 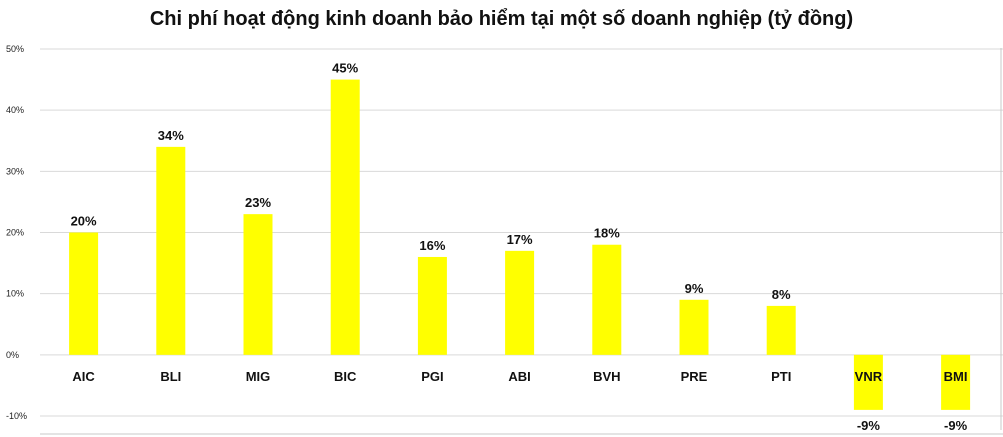 I want to click on bar-pre, so click(x=694, y=327).